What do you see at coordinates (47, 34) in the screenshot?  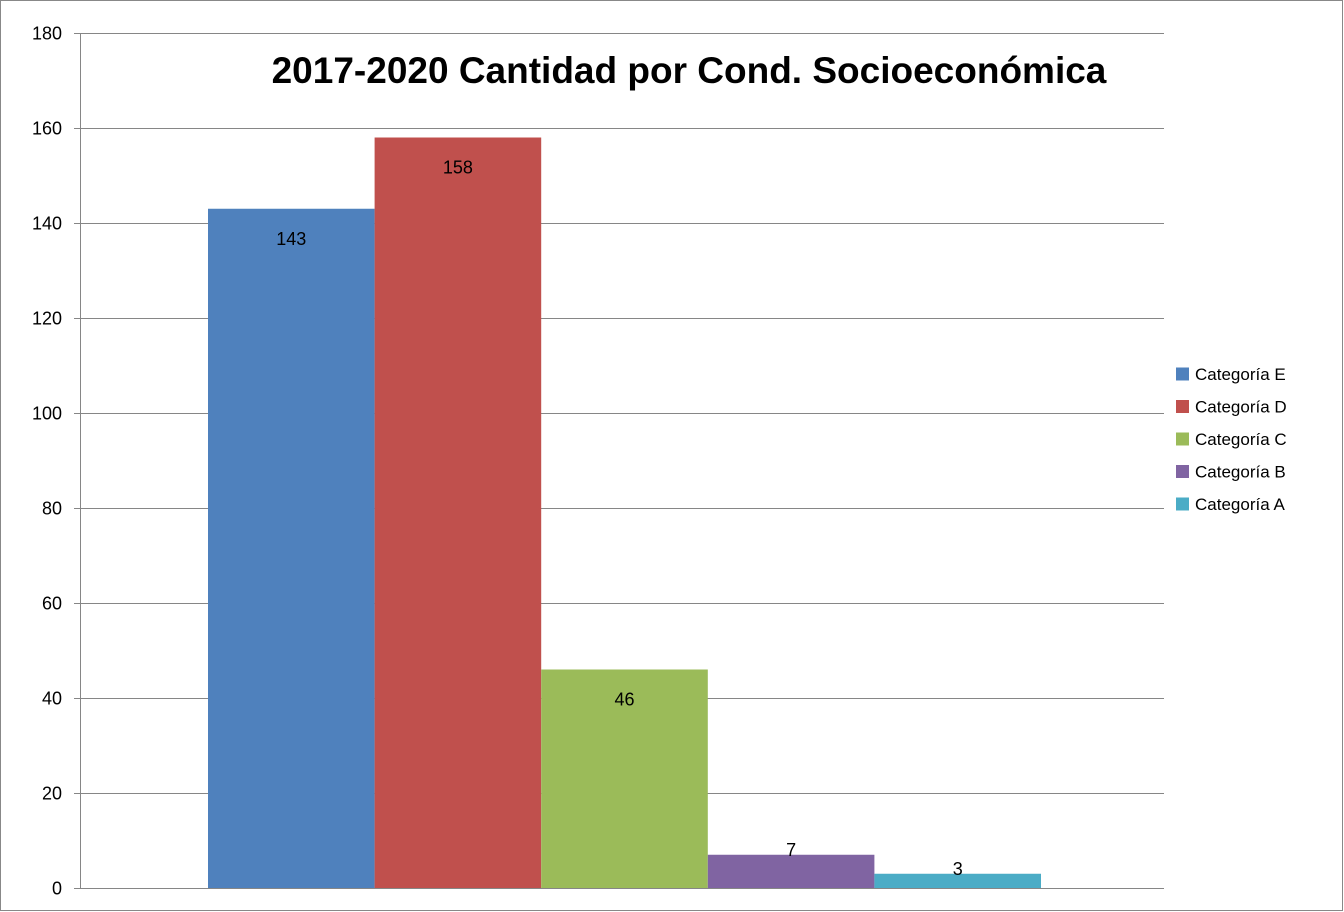 I see `y-tick-label: 180` at bounding box center [47, 34].